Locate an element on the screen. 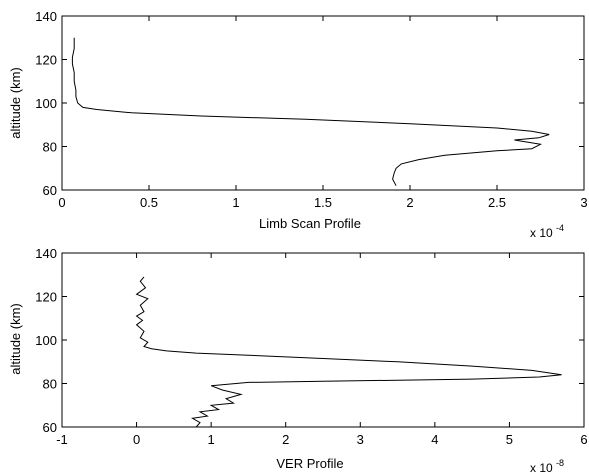  chart-0-x-axis-label: Limb Scan Profile is located at coordinates (310, 223).